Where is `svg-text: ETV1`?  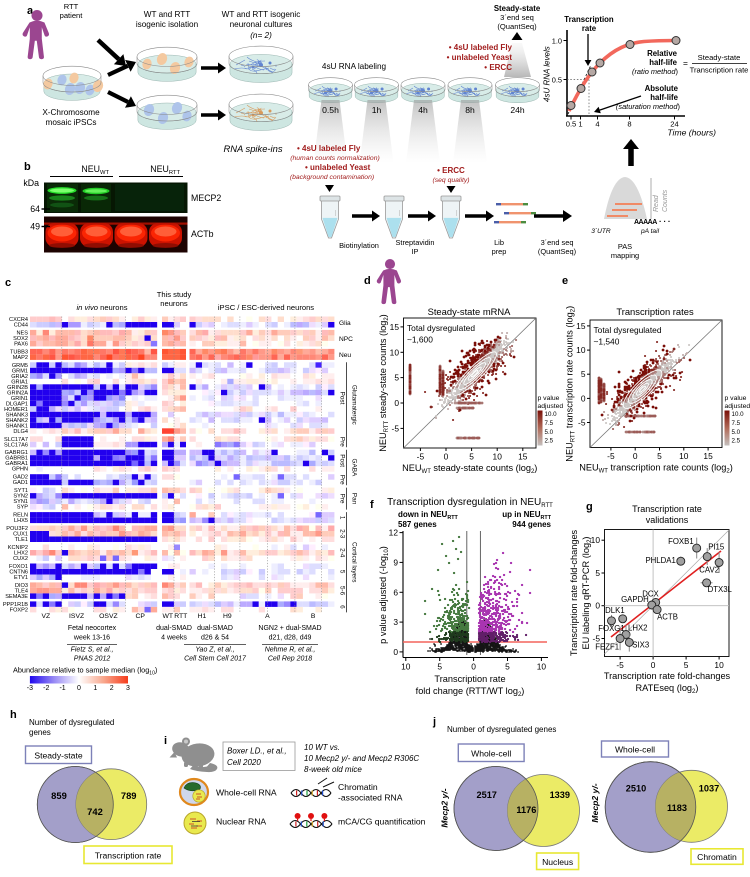
svg-text: ETV1 is located at coordinates (21, 578).